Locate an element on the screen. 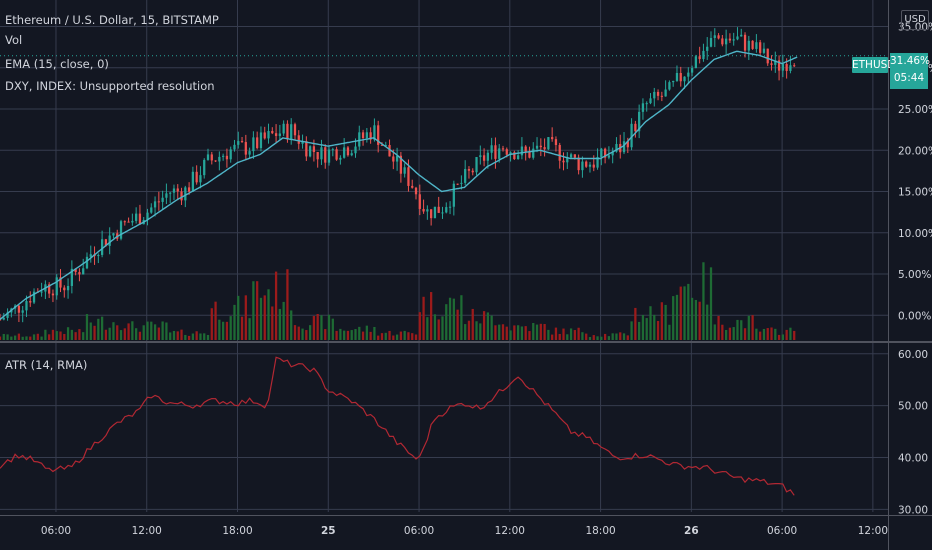 Image resolution: width=932 pixels, height=550 pixels. y-tick-label: 10.00% is located at coordinates (915, 234).